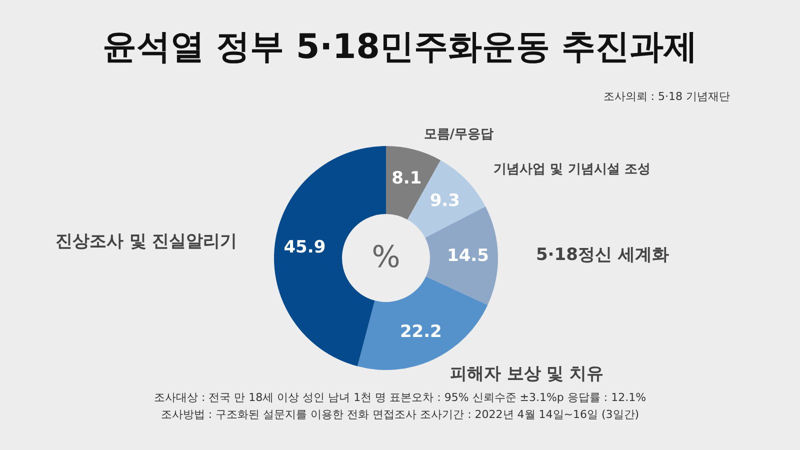  I want to click on text: 조사의뢰 : 5·18 기념재단, so click(666, 96).